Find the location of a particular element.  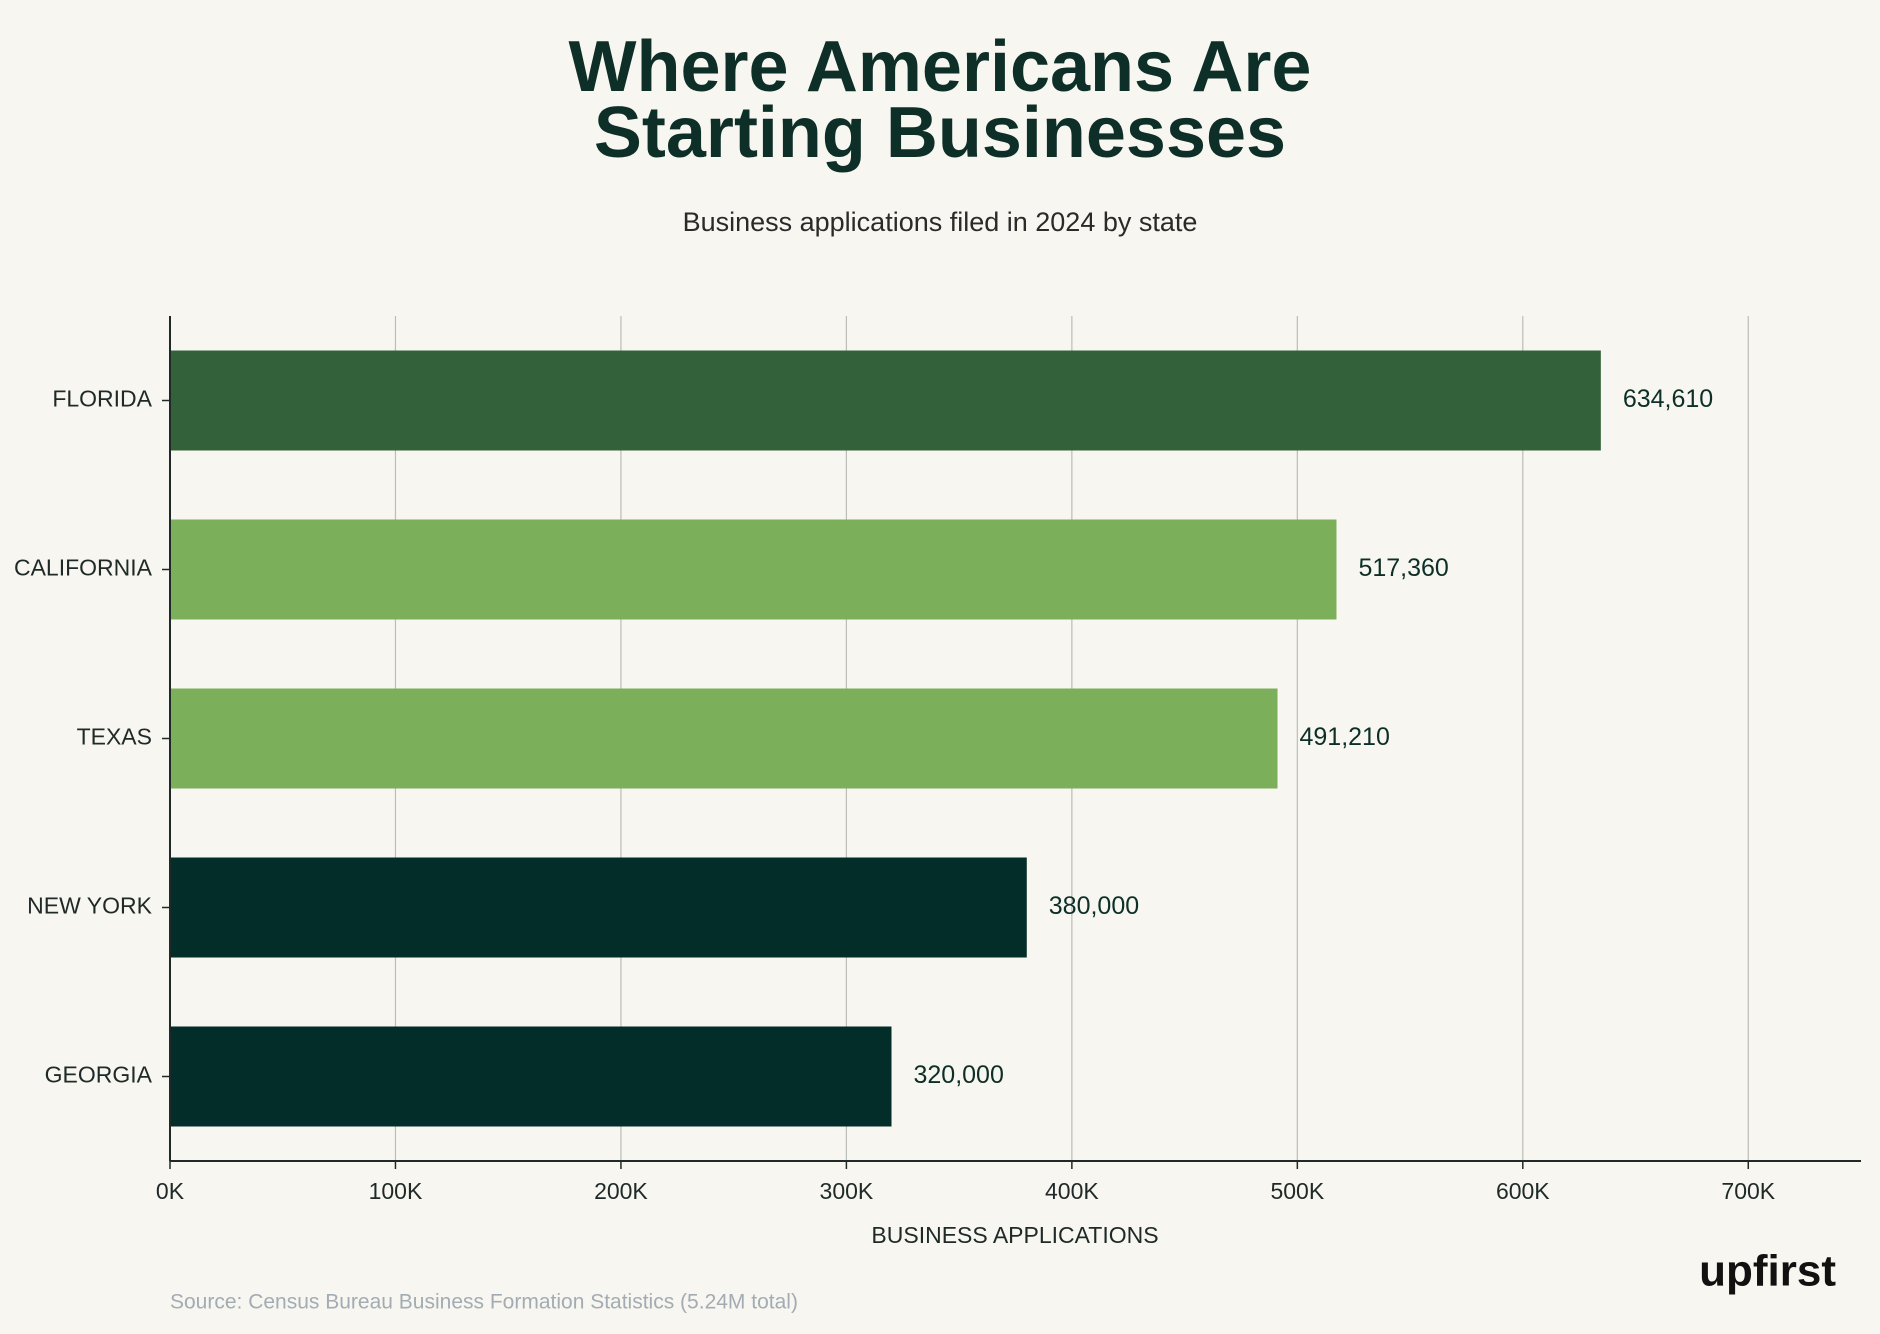

y-tick-label: NEW YORK is located at coordinates (89, 906).